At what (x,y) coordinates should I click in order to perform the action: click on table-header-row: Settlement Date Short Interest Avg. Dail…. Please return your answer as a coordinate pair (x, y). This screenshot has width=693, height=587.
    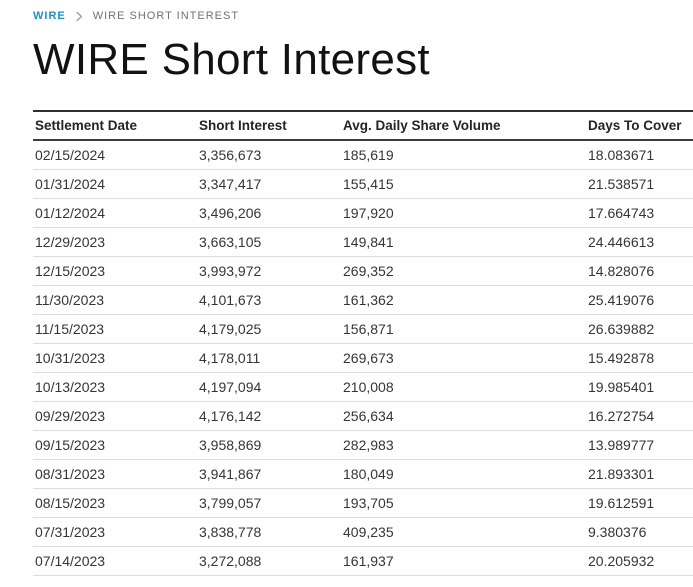
    Looking at the image, I should click on (363, 125).